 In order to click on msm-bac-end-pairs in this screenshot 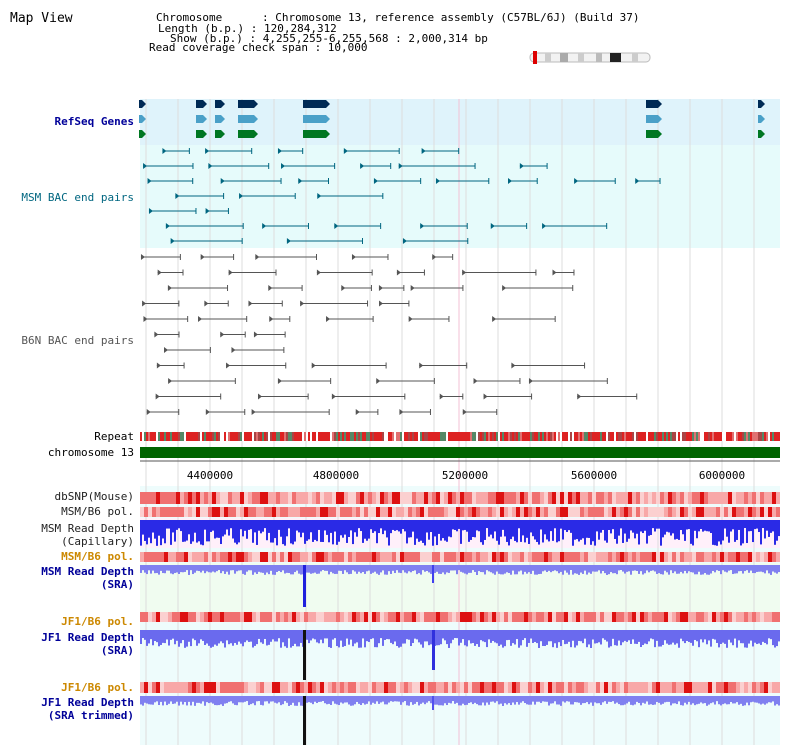, I will do `click(402, 196)`.